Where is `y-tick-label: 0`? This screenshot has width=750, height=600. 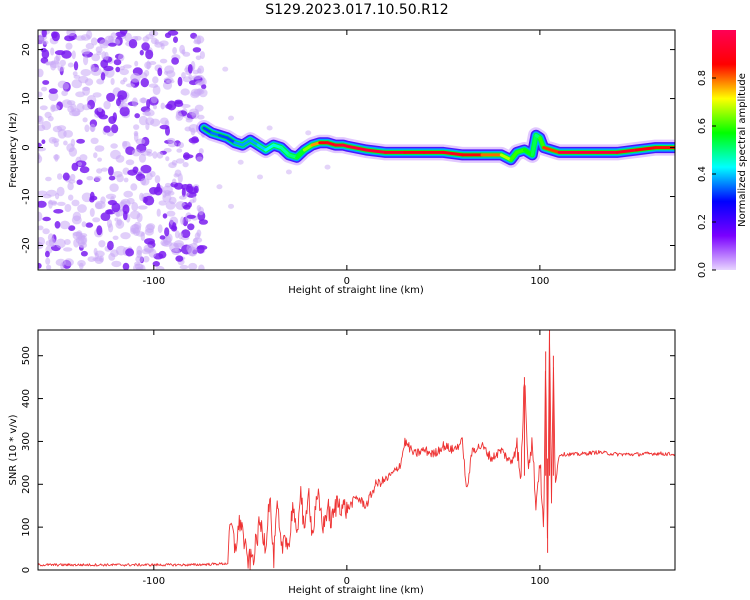
y-tick-label: 0 is located at coordinates (26, 147).